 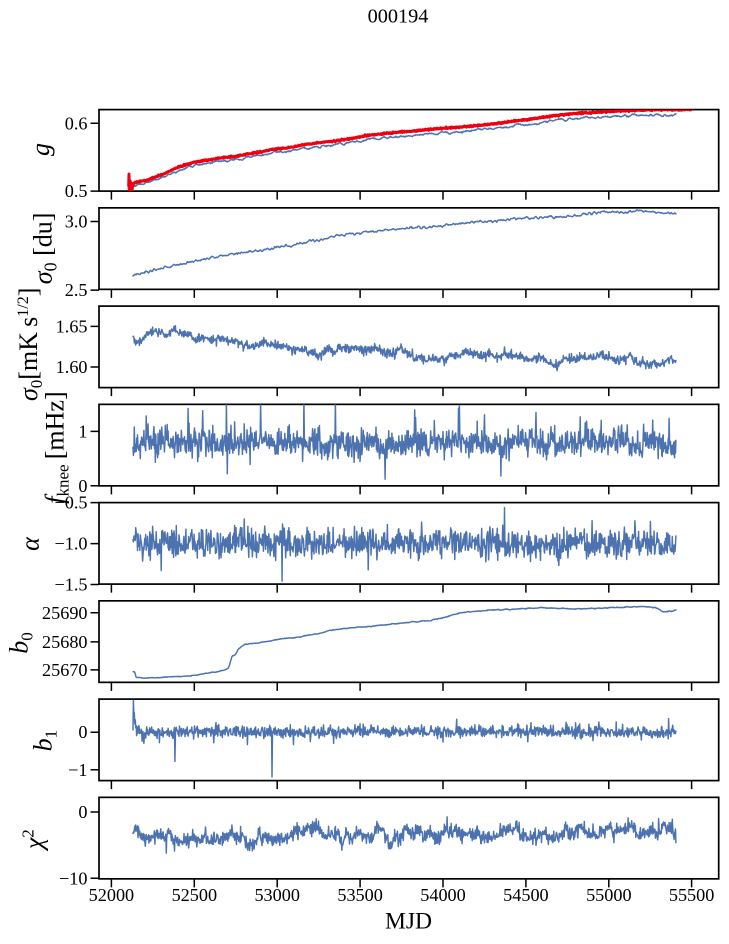 What do you see at coordinates (45, 249) in the screenshot?
I see `svg-text: σ0 [du]` at bounding box center [45, 249].